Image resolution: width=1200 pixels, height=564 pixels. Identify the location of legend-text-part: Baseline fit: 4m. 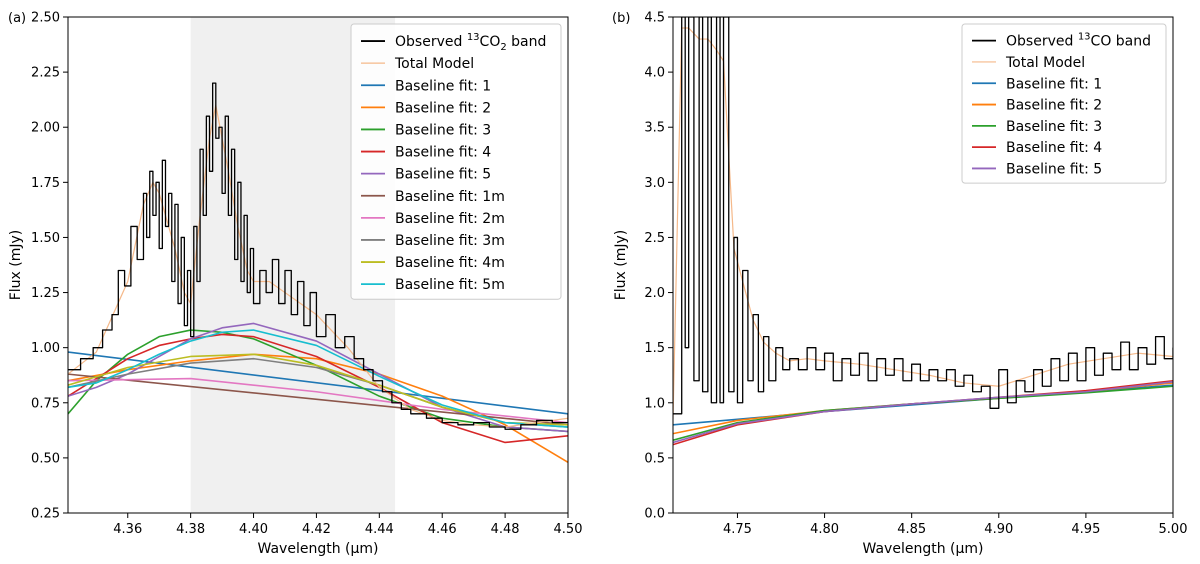
(450, 263).